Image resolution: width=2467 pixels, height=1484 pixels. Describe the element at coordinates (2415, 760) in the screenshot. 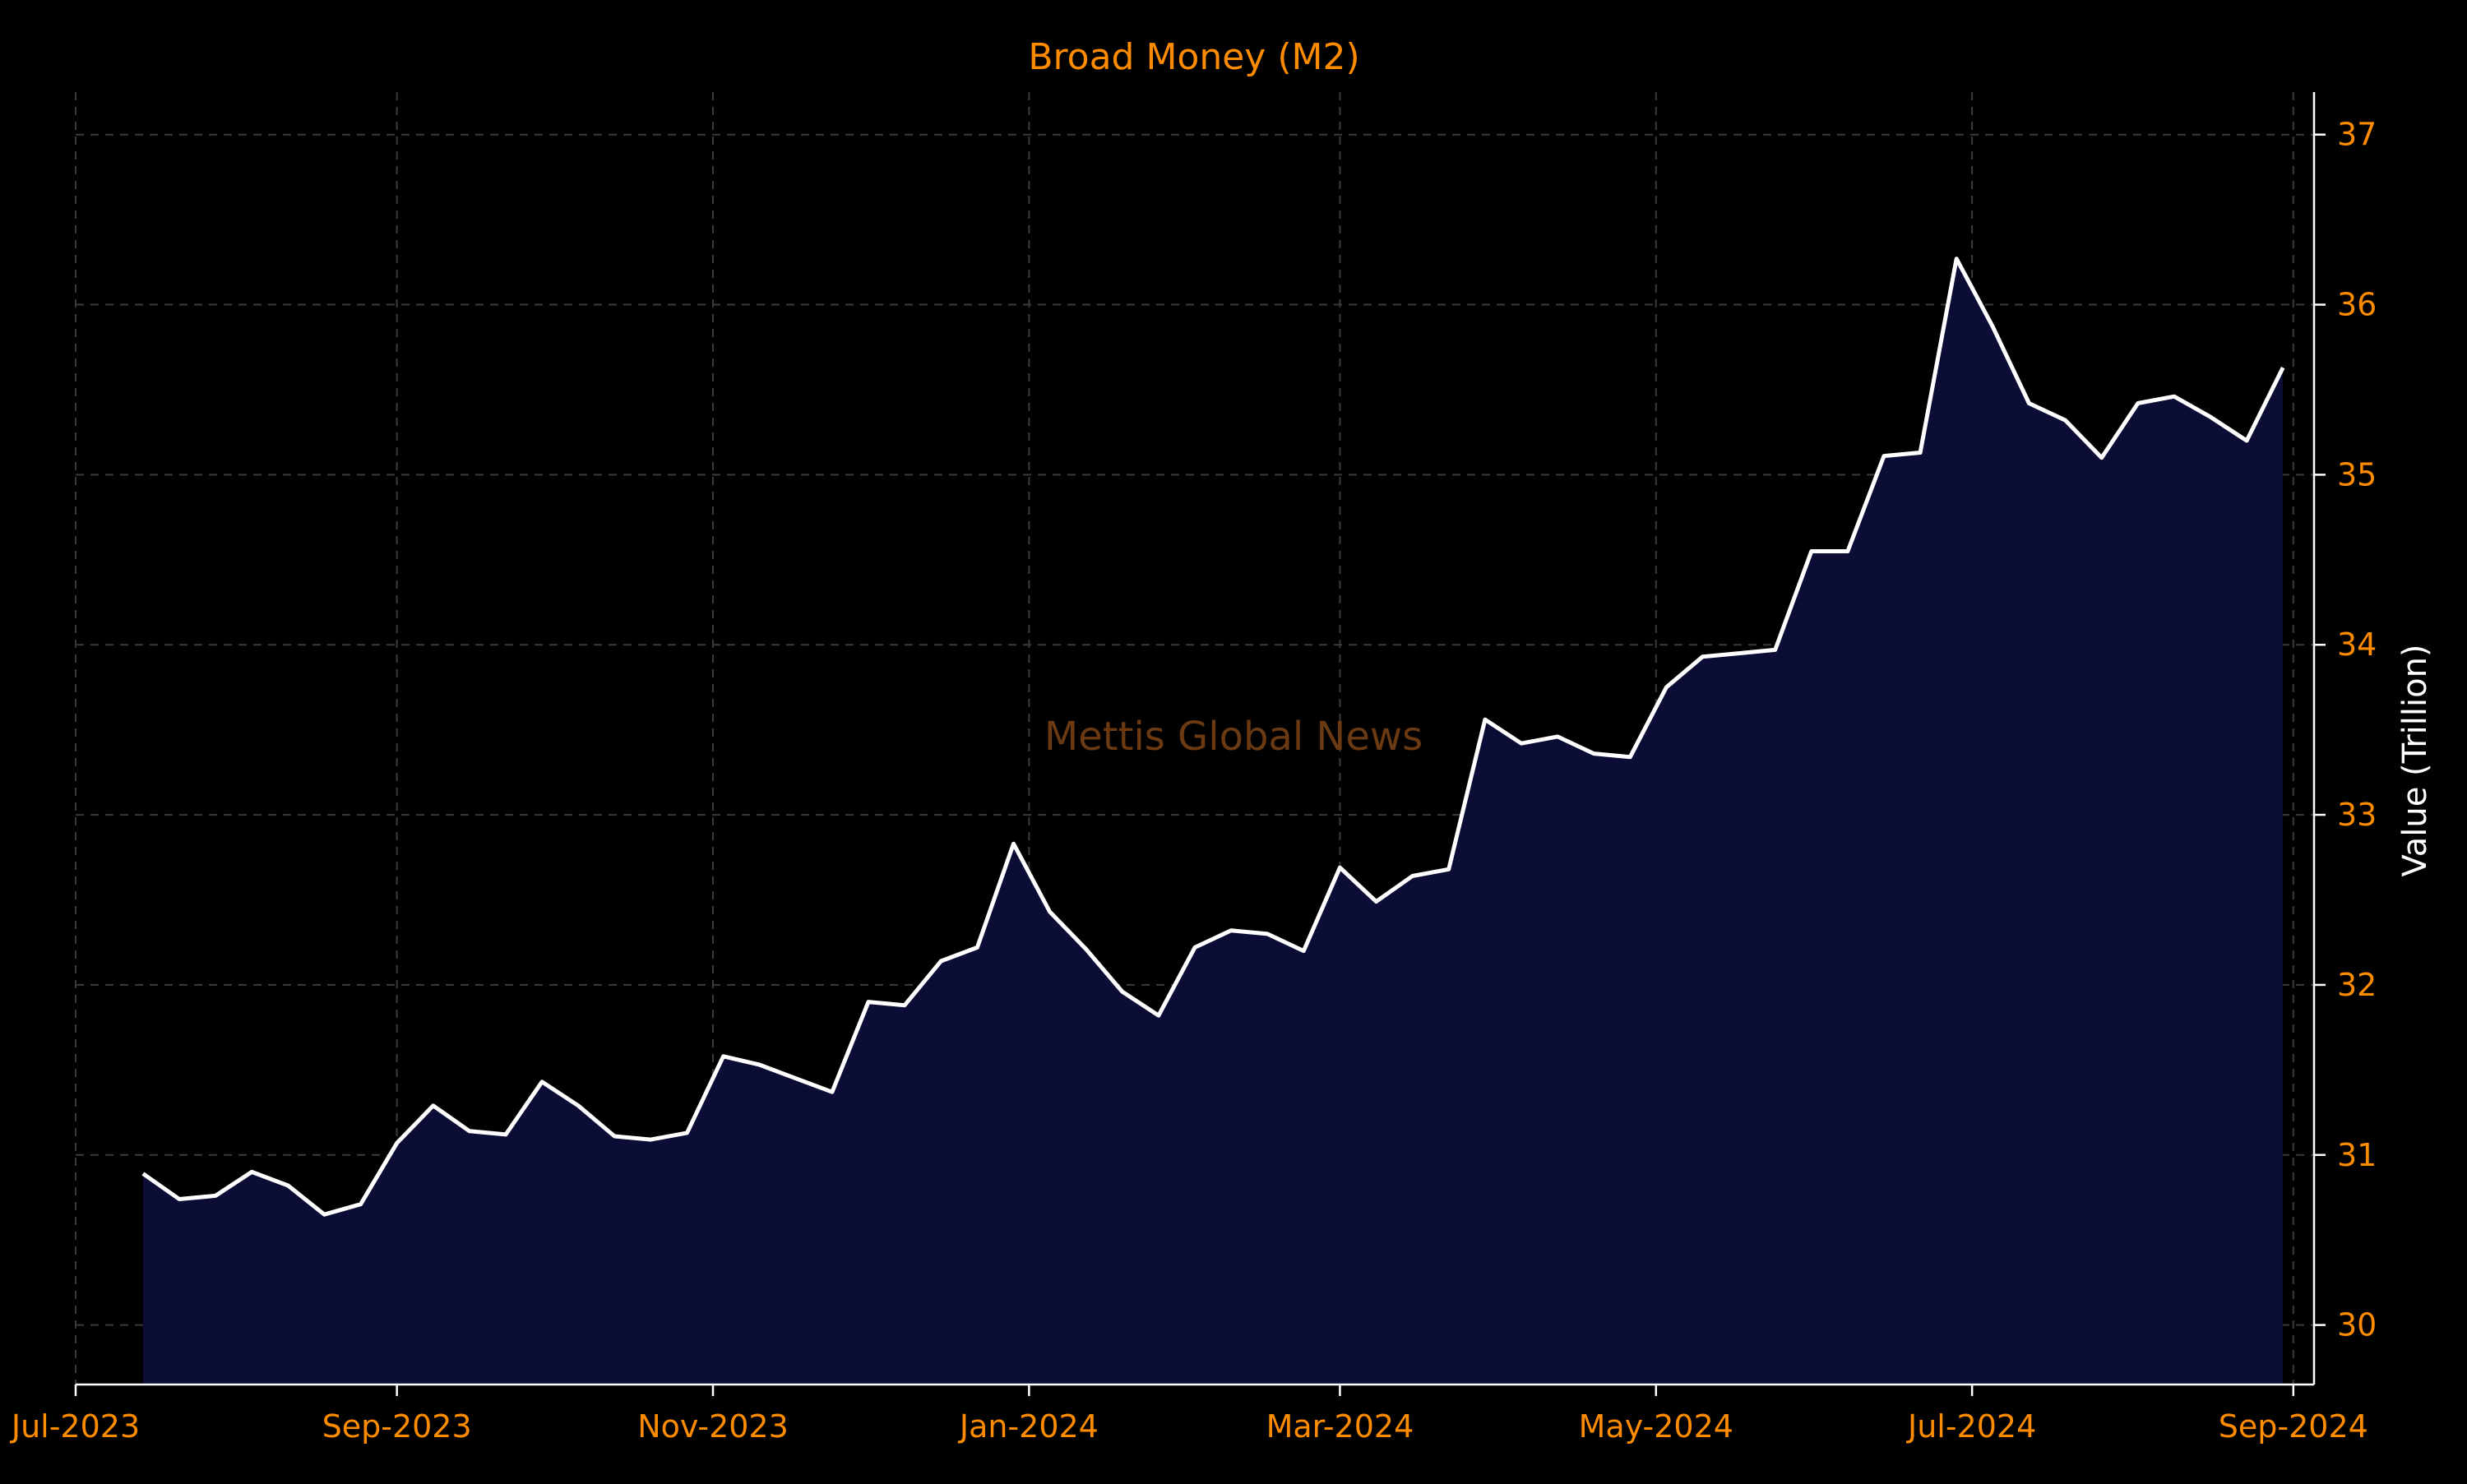

I see `y-axis-label: Value (Trillion)` at that location.